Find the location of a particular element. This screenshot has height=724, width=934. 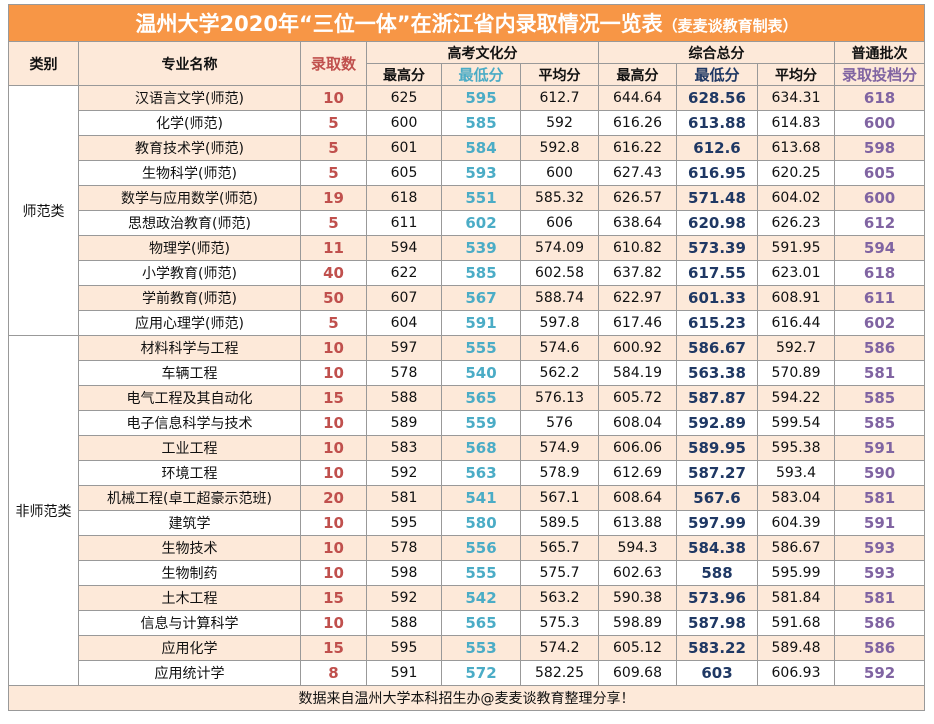

major-cell: 化学(师范) is located at coordinates (189, 123).